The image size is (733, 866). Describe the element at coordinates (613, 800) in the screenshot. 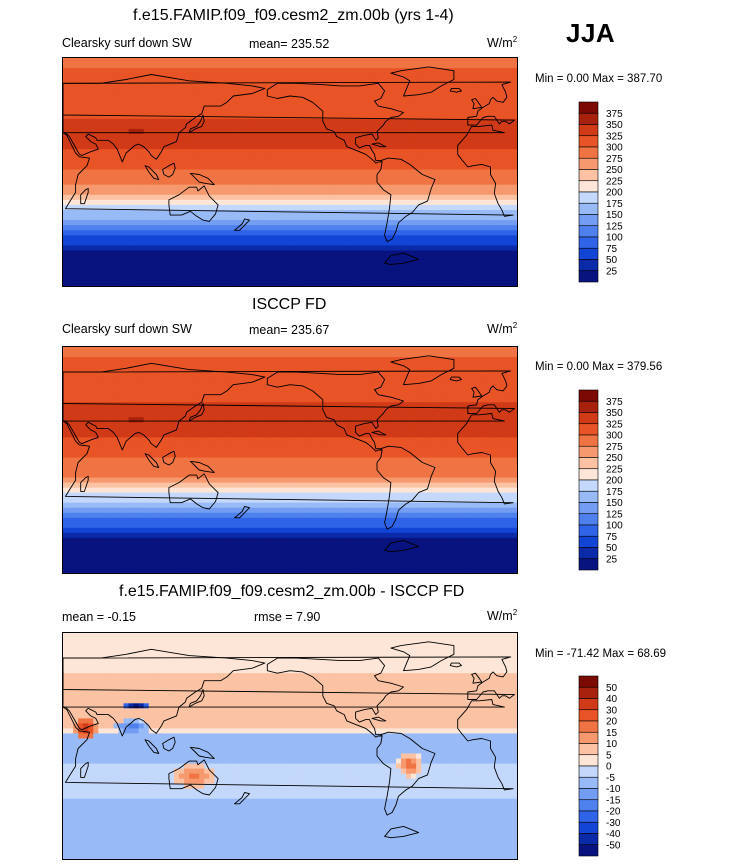

I see `colorbar-tick-label: -15` at that location.